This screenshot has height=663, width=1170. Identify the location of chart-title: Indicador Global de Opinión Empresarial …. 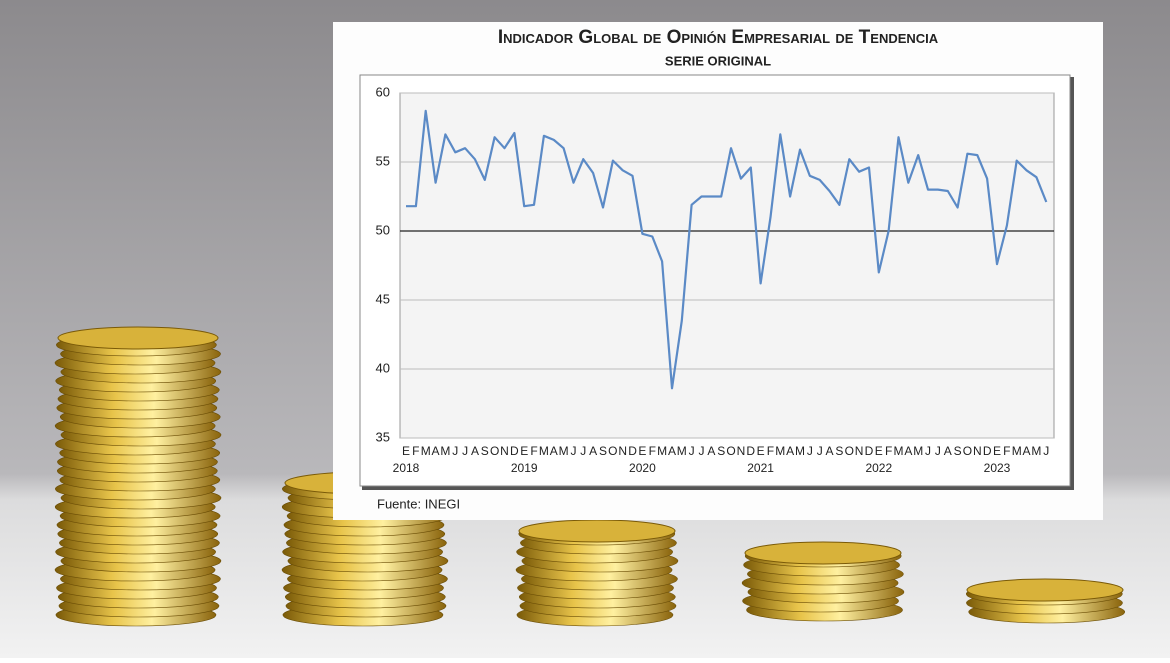
(718, 37).